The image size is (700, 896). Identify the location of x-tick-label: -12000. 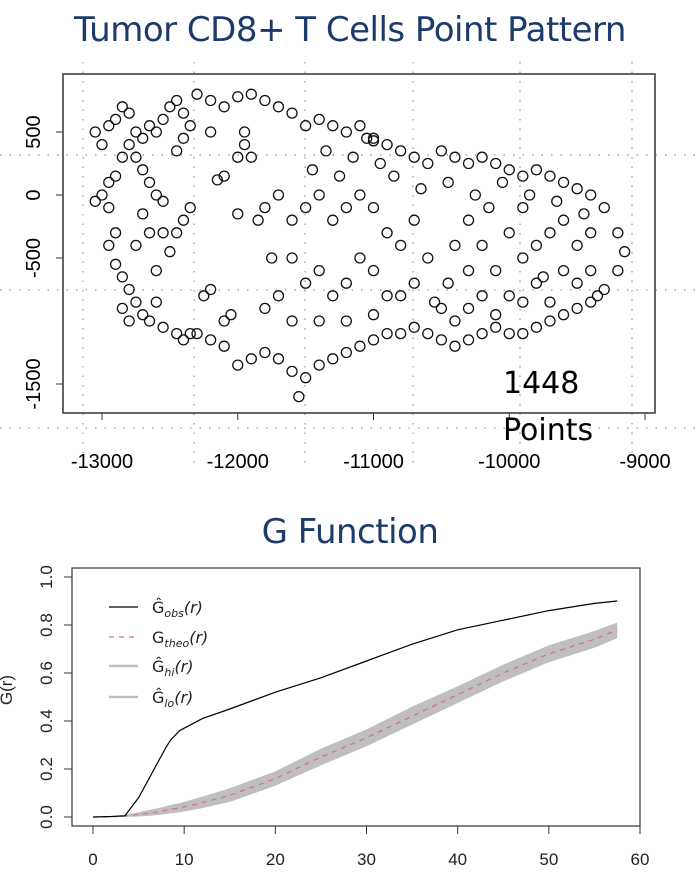
(238, 462).